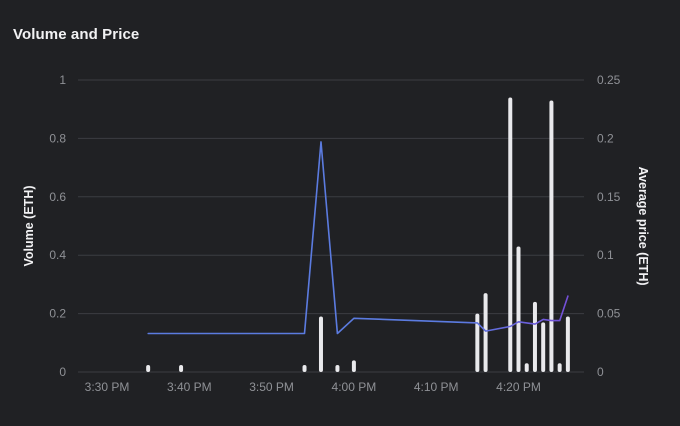 The height and width of the screenshot is (426, 680). What do you see at coordinates (62, 372) in the screenshot?
I see `y-left-tick-label: 0` at bounding box center [62, 372].